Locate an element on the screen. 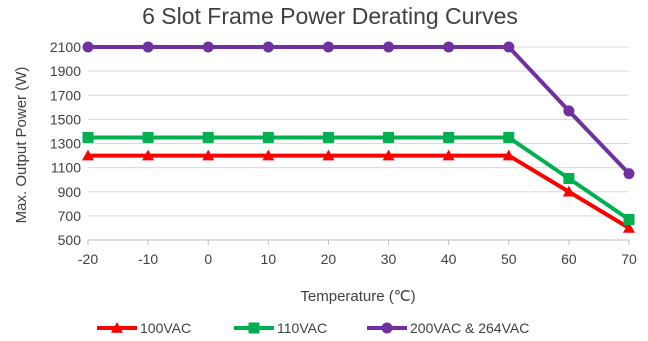 This screenshot has height=341, width=648. y-tick-label: 2100 is located at coordinates (65, 47).